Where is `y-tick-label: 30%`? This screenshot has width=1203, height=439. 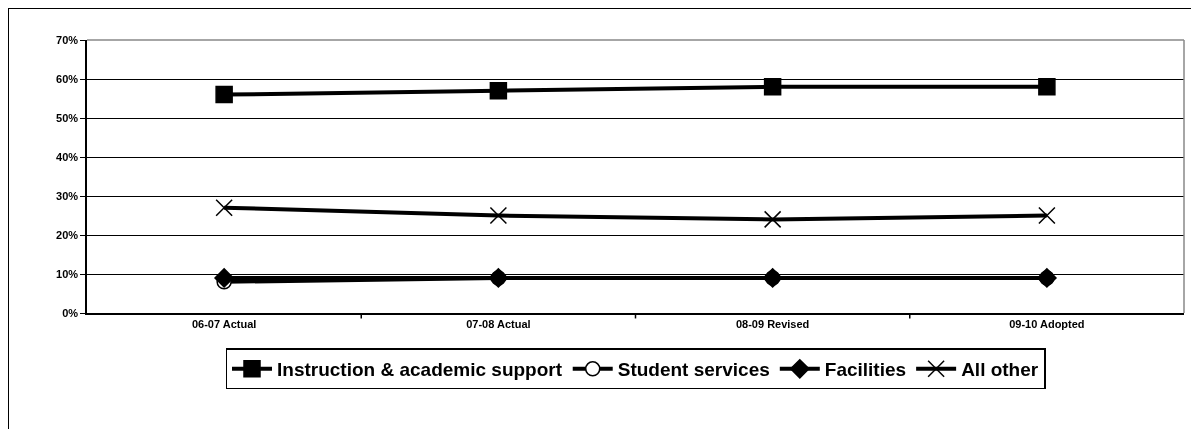
y-tick-label: 30% is located at coordinates (67, 195).